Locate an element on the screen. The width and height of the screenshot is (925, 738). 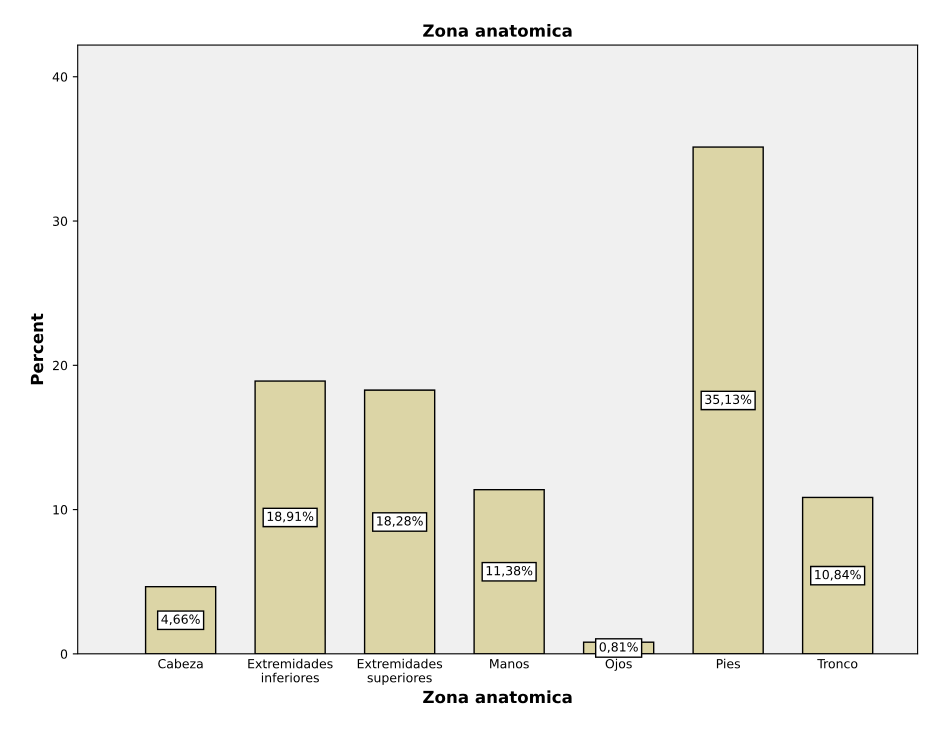
x-tick-label: Extremidades superiores is located at coordinates (400, 671).